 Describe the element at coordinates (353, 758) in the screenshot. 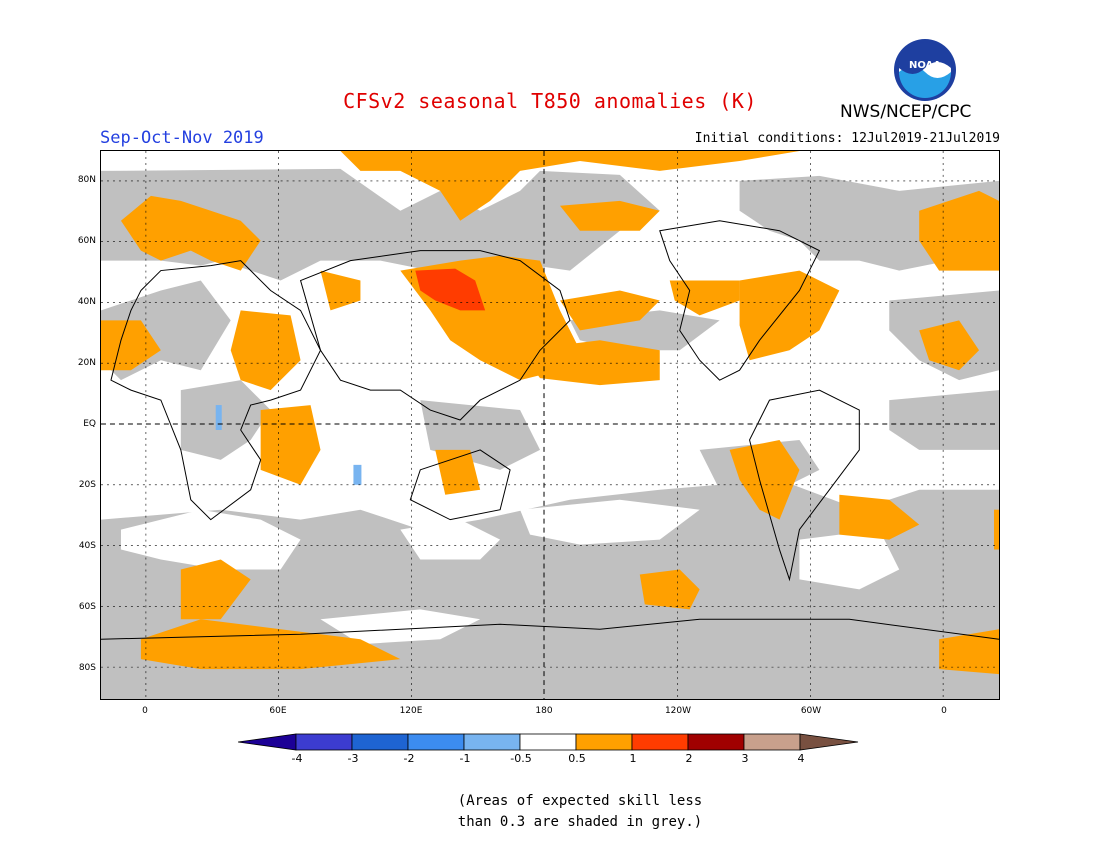

I see `colorbar-label: -3` at that location.